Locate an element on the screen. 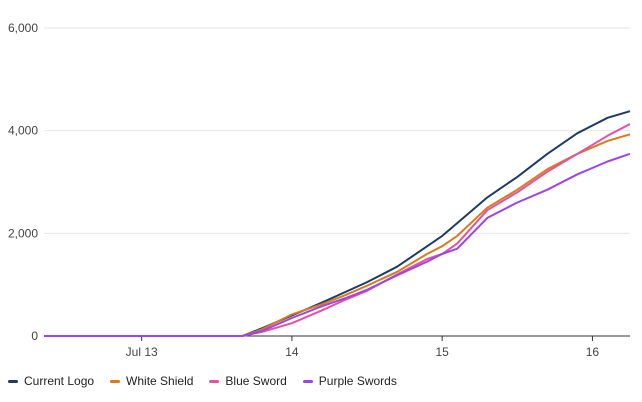 This screenshot has width=642, height=402. x-tick-label: Jul 13 is located at coordinates (142, 352).